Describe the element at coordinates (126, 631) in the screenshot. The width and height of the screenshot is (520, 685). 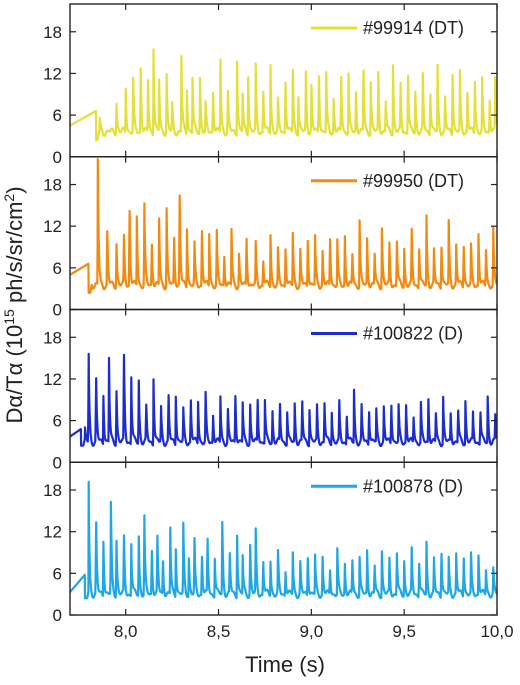
I see `x-tick-label: 8,0` at that location.